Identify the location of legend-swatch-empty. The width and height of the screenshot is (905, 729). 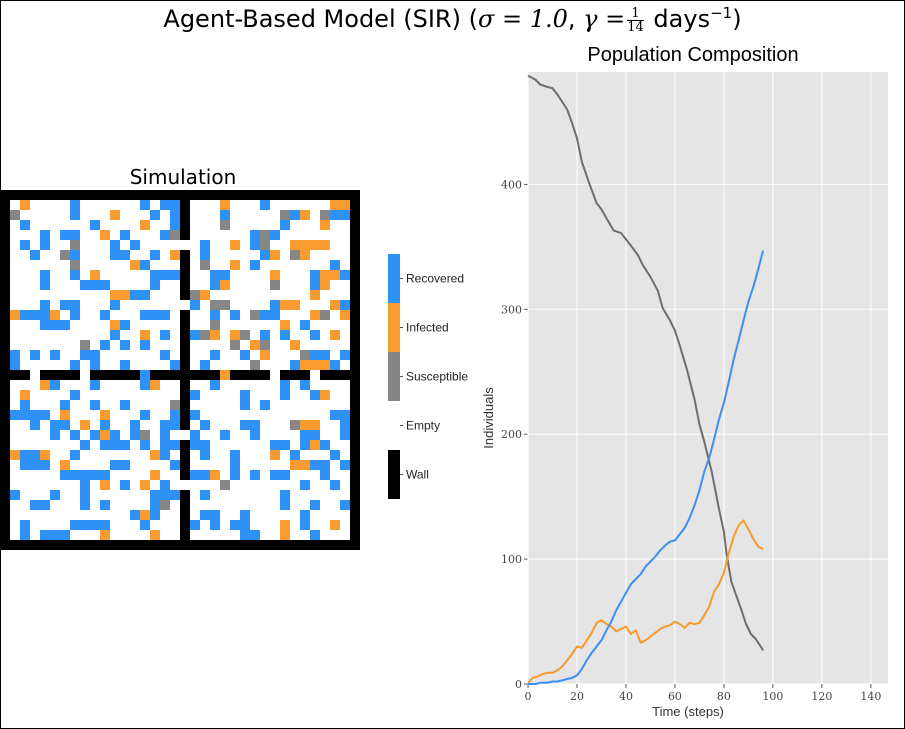
(394, 425).